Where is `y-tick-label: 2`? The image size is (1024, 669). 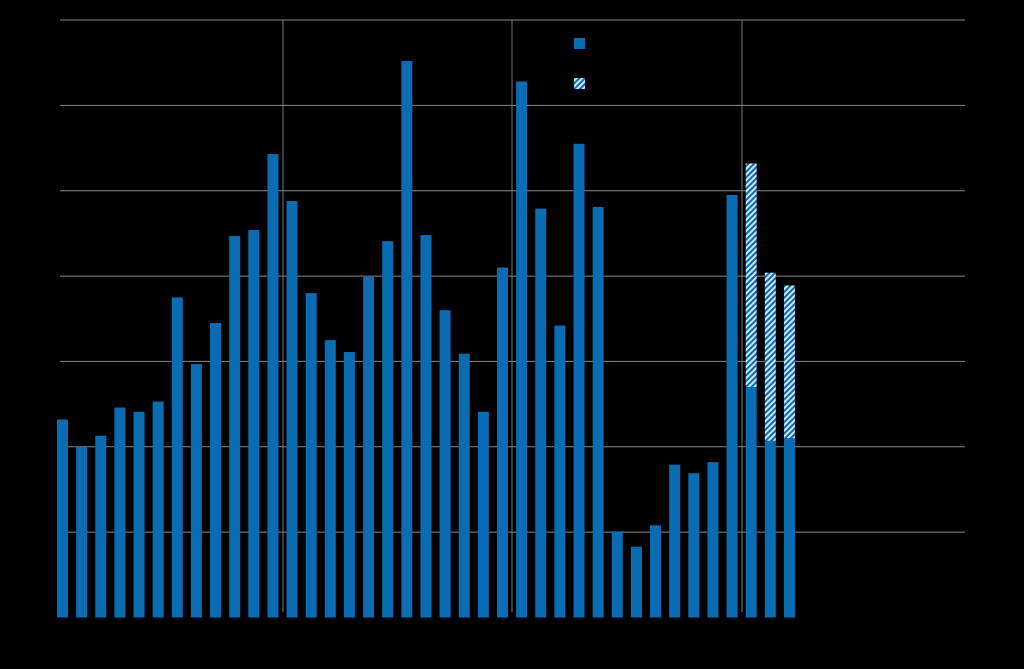
y-tick-label: 2 is located at coordinates (45, 446).